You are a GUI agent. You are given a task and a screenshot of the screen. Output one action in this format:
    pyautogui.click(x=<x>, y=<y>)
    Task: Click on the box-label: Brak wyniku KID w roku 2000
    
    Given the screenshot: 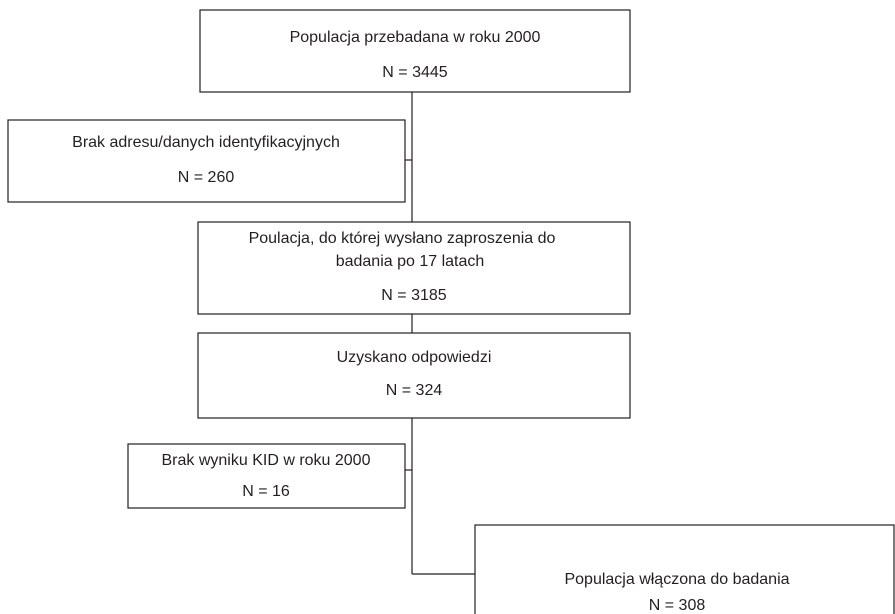 What is the action you would take?
    pyautogui.click(x=266, y=460)
    